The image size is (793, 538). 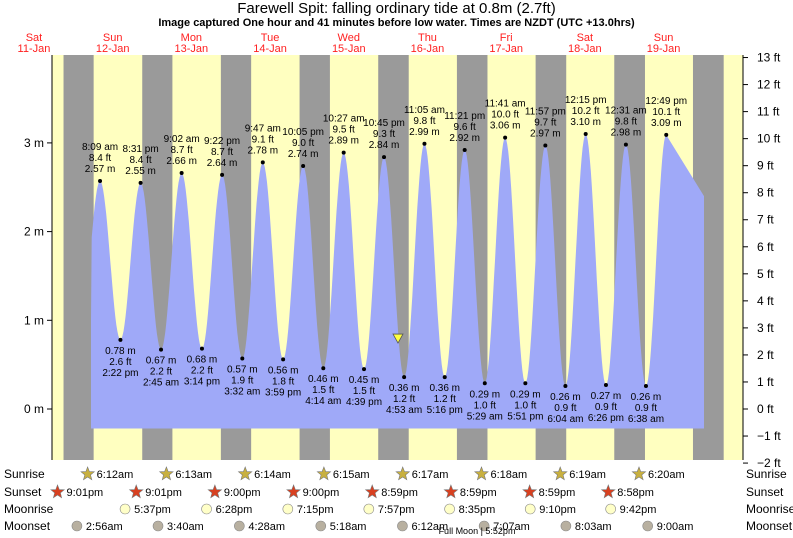 What do you see at coordinates (485, 394) in the screenshot?
I see `low-tide-label: 0.29 m` at bounding box center [485, 394].